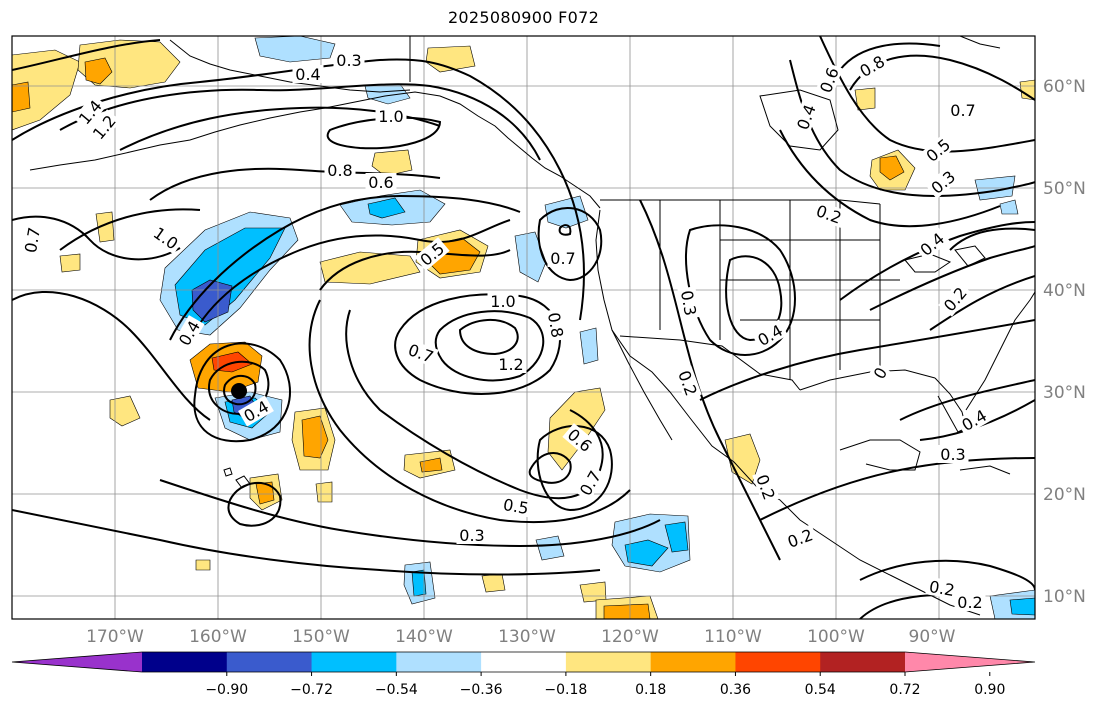  I want to click on colorbar-tick-label: −0.18, so click(565, 690).